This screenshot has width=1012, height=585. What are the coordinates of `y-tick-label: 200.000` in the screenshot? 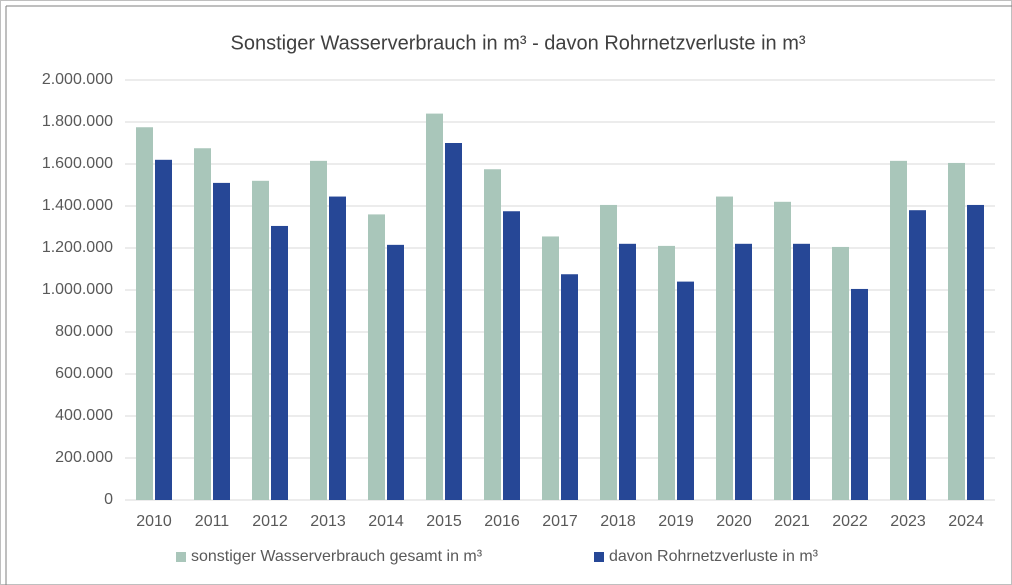 It's located at (84, 457).